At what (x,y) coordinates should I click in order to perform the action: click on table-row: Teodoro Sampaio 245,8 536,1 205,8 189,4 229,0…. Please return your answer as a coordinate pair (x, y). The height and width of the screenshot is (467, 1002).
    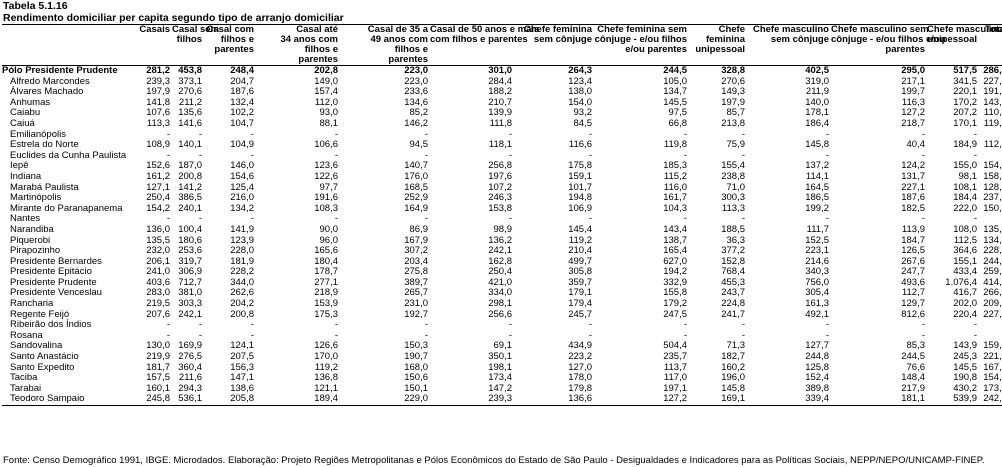
    Looking at the image, I should click on (502, 399).